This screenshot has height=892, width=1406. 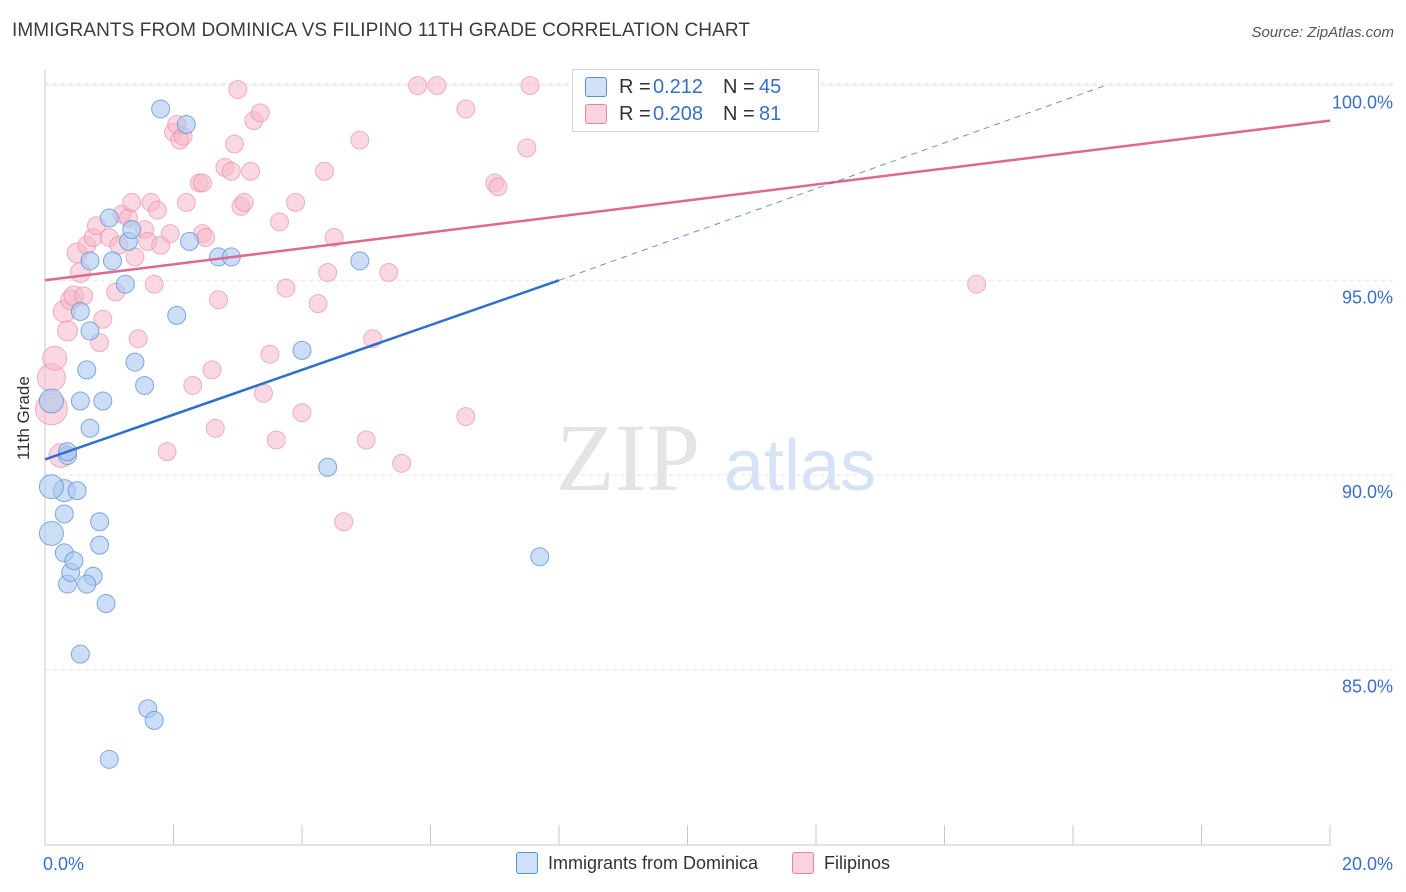 What do you see at coordinates (800, 466) in the screenshot?
I see `watermark-atlas: atlas` at bounding box center [800, 466].